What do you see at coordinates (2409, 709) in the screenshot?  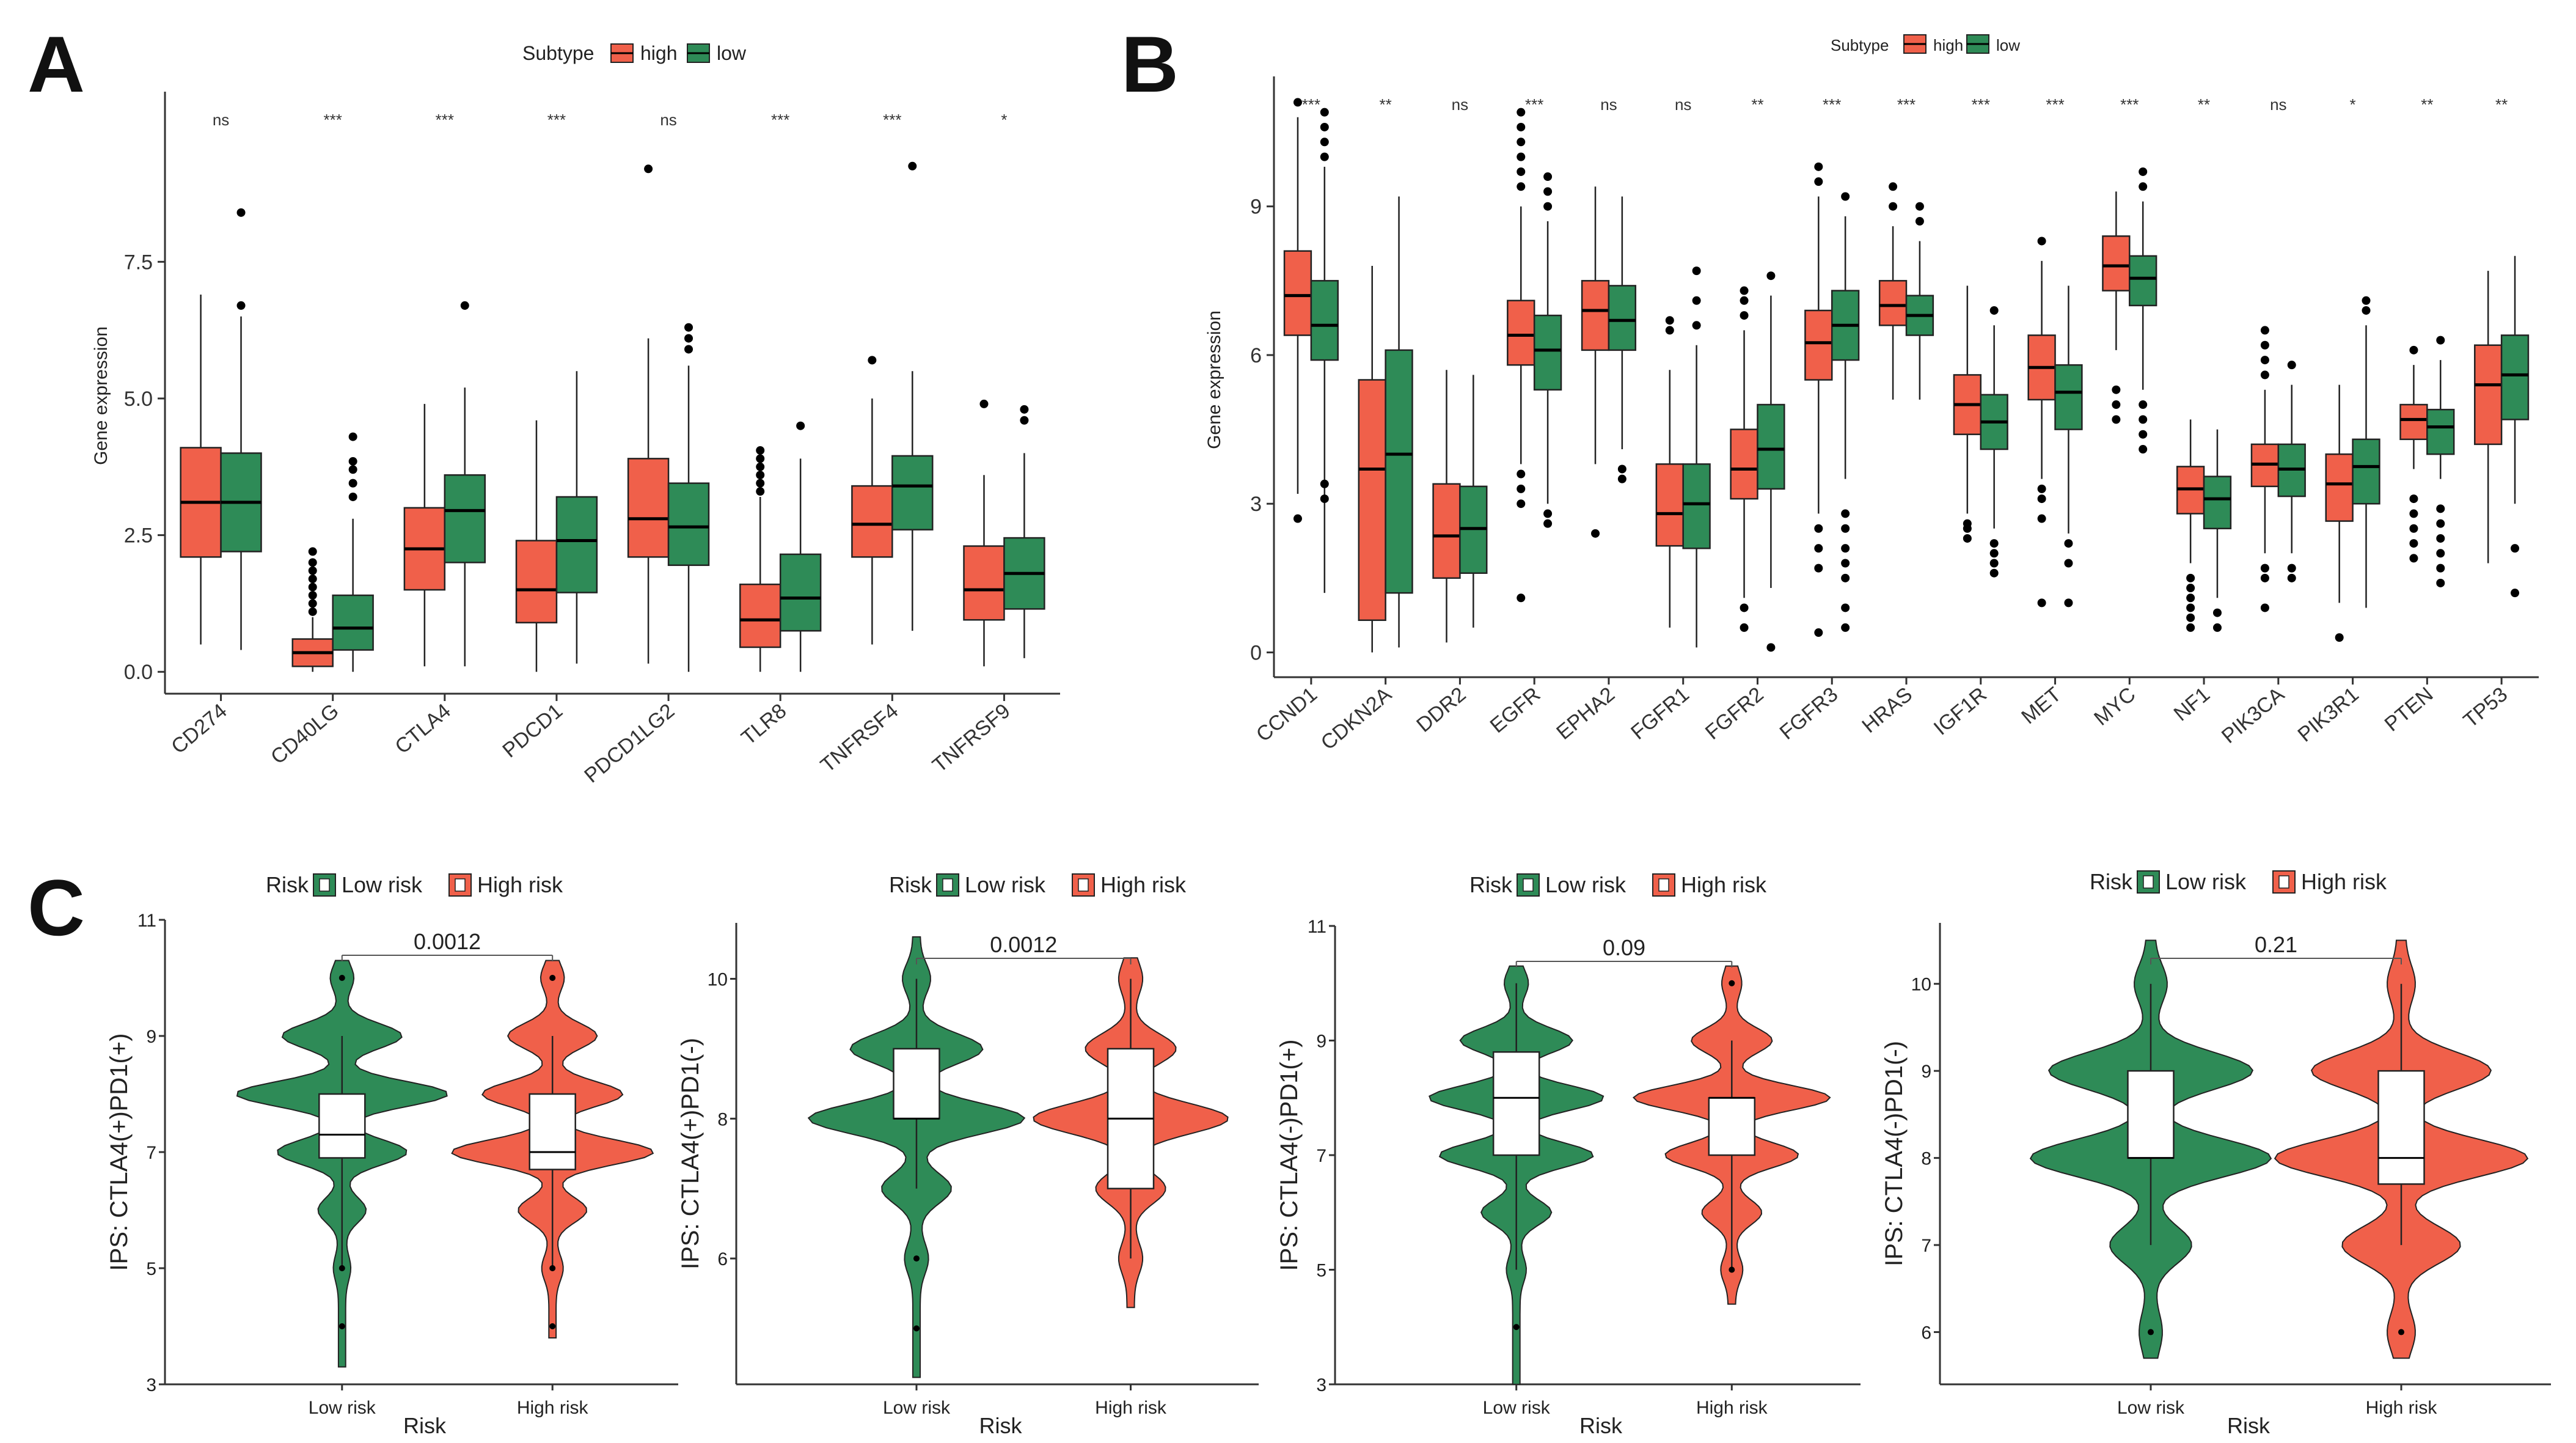 I see `x-tick-label: PTEN` at bounding box center [2409, 709].